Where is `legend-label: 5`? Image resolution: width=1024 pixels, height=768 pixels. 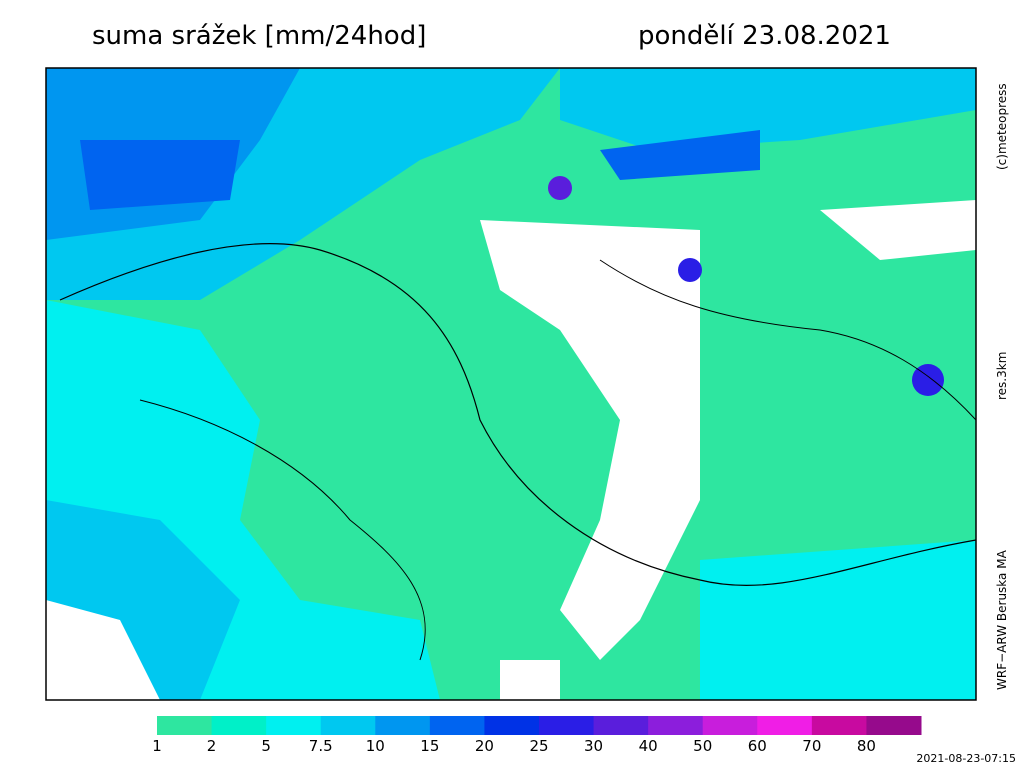 legend-label: 5 is located at coordinates (266, 746).